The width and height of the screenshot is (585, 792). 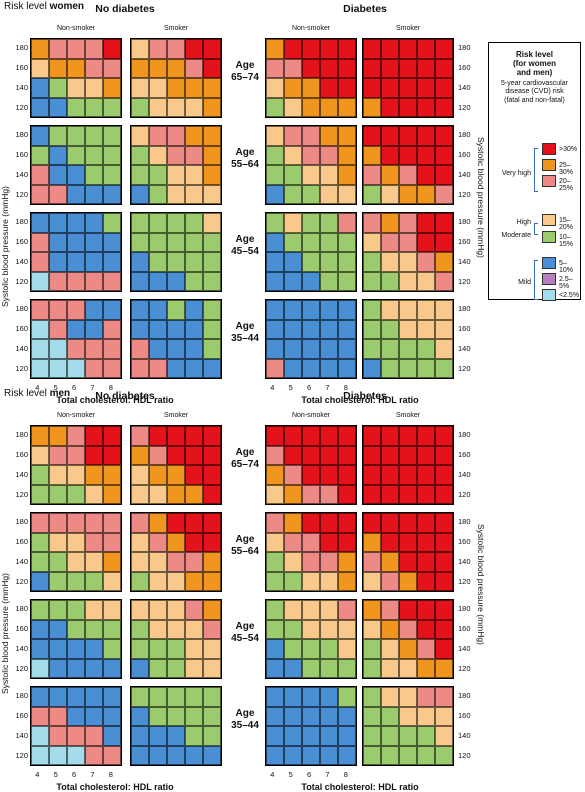 What do you see at coordinates (311, 78) in the screenshot?
I see `risk-grid-d_ns` at bounding box center [311, 78].